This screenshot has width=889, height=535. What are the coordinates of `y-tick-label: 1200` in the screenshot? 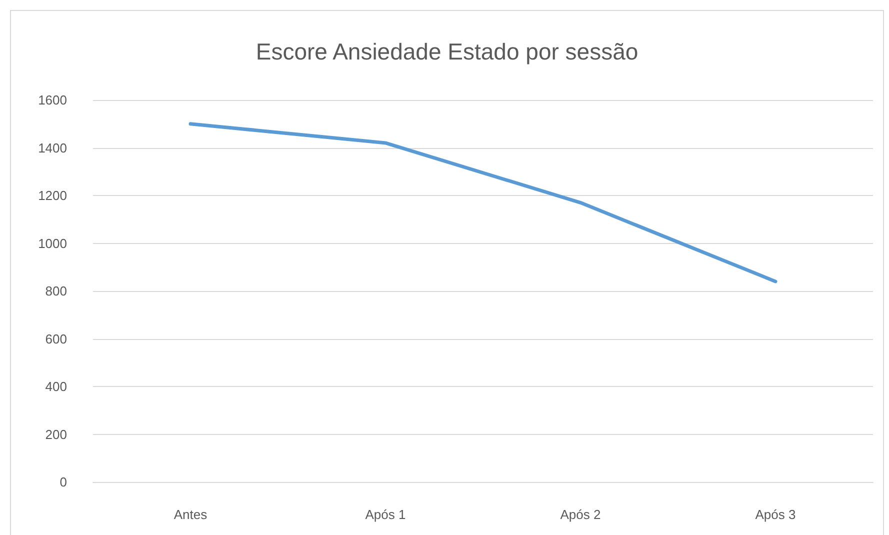 It's located at (52, 195).